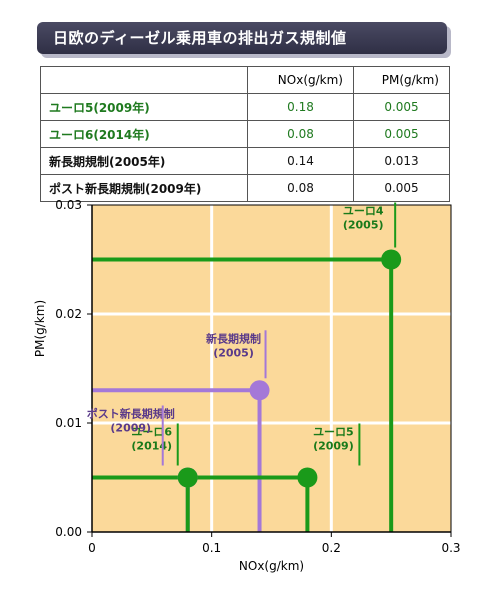 The width and height of the screenshot is (500, 600). What do you see at coordinates (68, 423) in the screenshot?
I see `y-tick-label: 0.01` at bounding box center [68, 423].